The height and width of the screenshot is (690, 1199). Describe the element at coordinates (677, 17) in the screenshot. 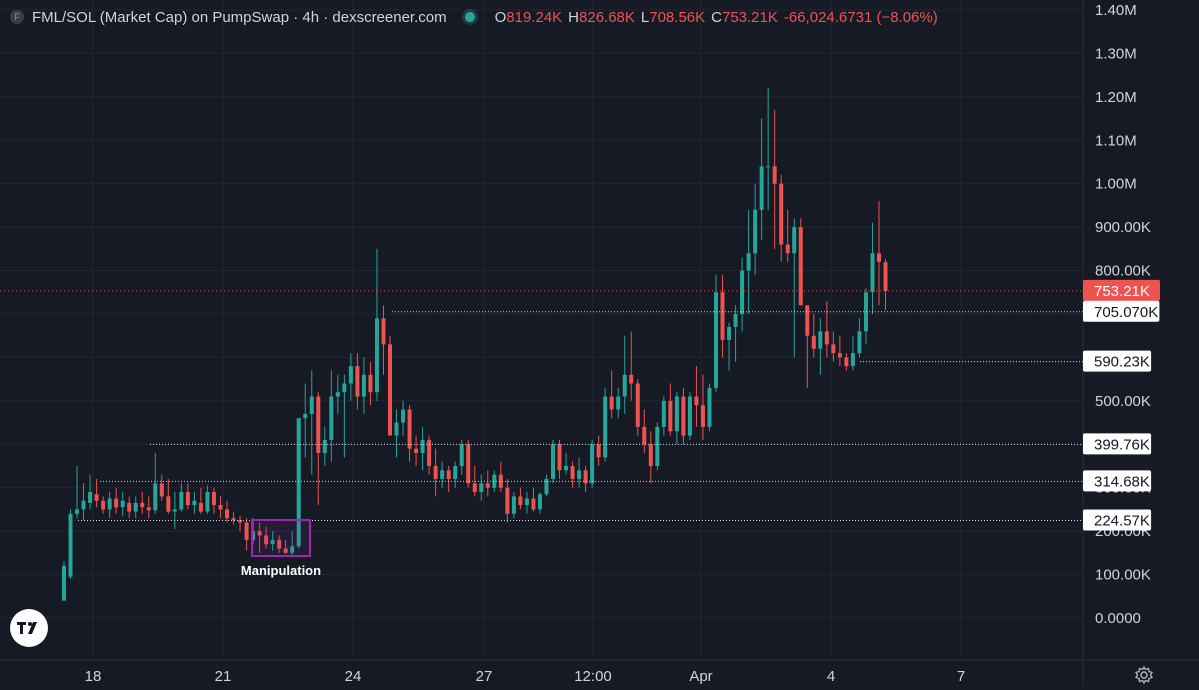

I see `low-value: 708.56K` at that location.